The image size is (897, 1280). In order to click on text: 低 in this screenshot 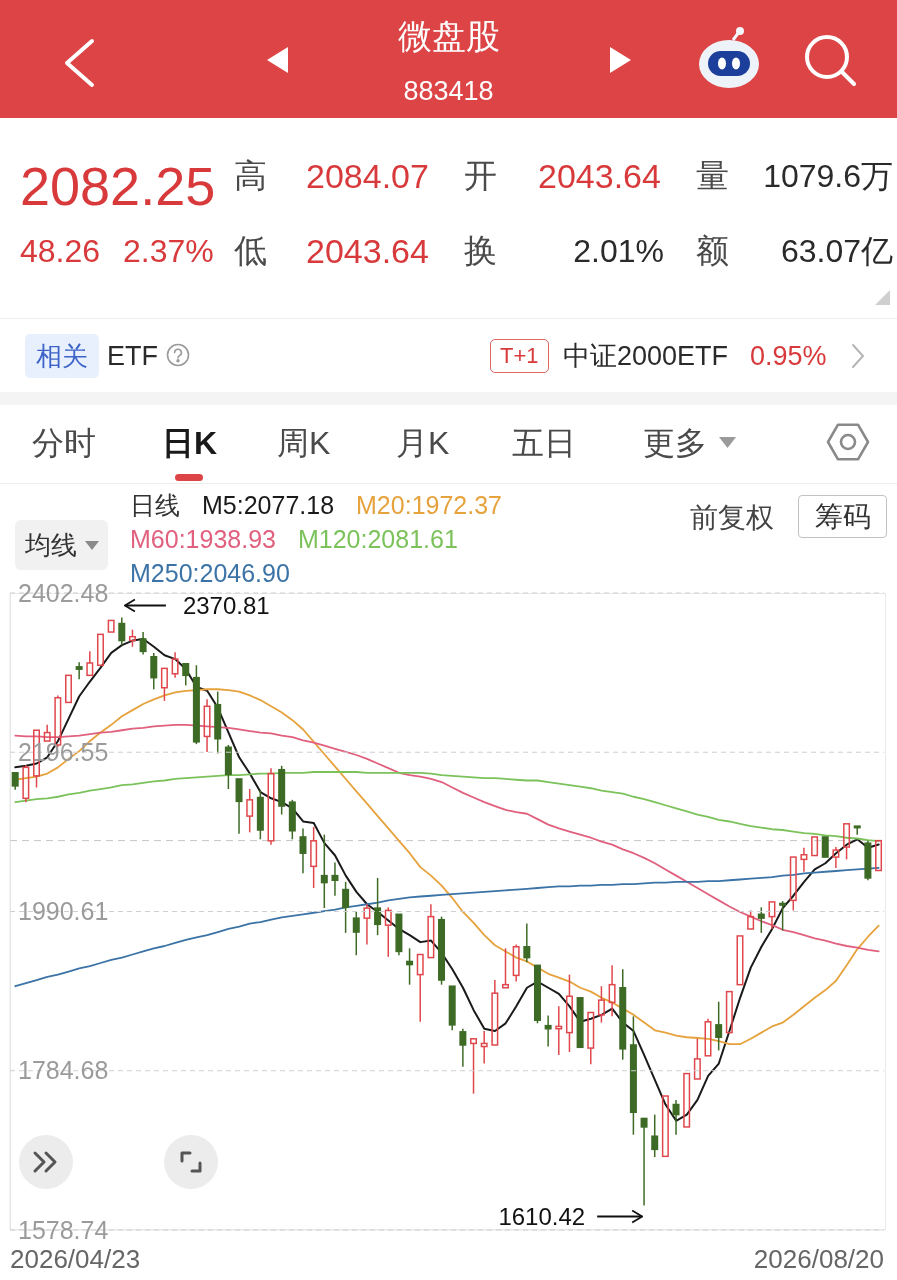, I will do `click(250, 251)`.